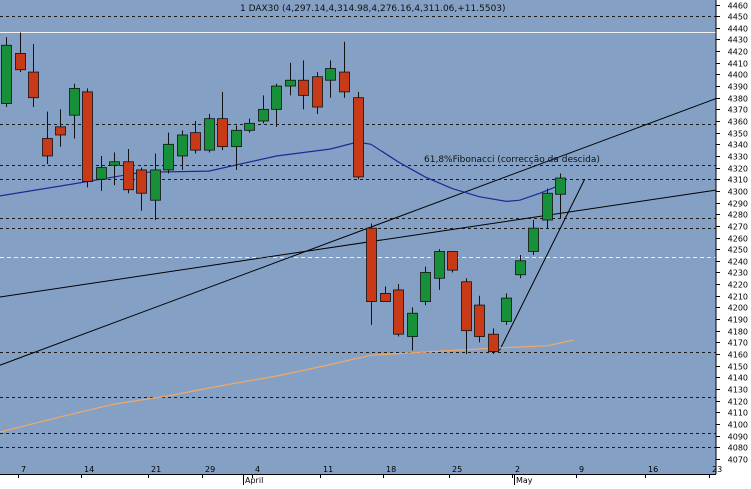 The height and width of the screenshot is (489, 751). What do you see at coordinates (738, 6) in the screenshot?
I see `y-axis-tick-label: 4460` at bounding box center [738, 6].